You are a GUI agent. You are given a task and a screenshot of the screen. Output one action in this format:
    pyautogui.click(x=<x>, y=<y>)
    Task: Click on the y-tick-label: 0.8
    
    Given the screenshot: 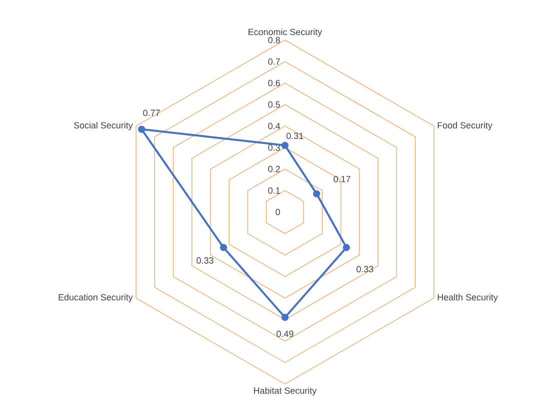 What is the action you would take?
    pyautogui.click(x=274, y=40)
    